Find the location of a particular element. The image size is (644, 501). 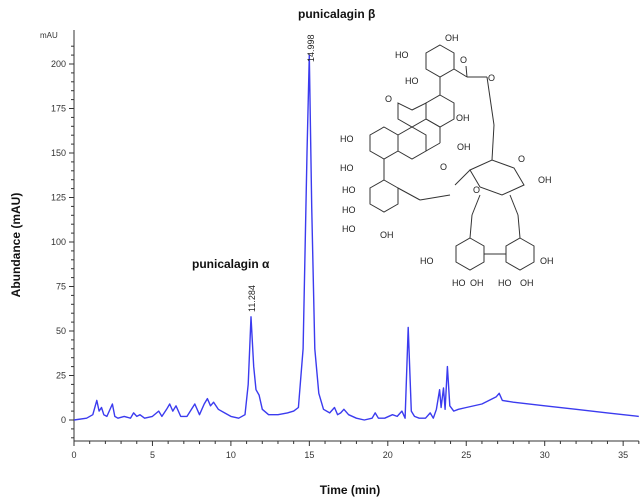

y-tick-label: 50 is located at coordinates (61, 331).